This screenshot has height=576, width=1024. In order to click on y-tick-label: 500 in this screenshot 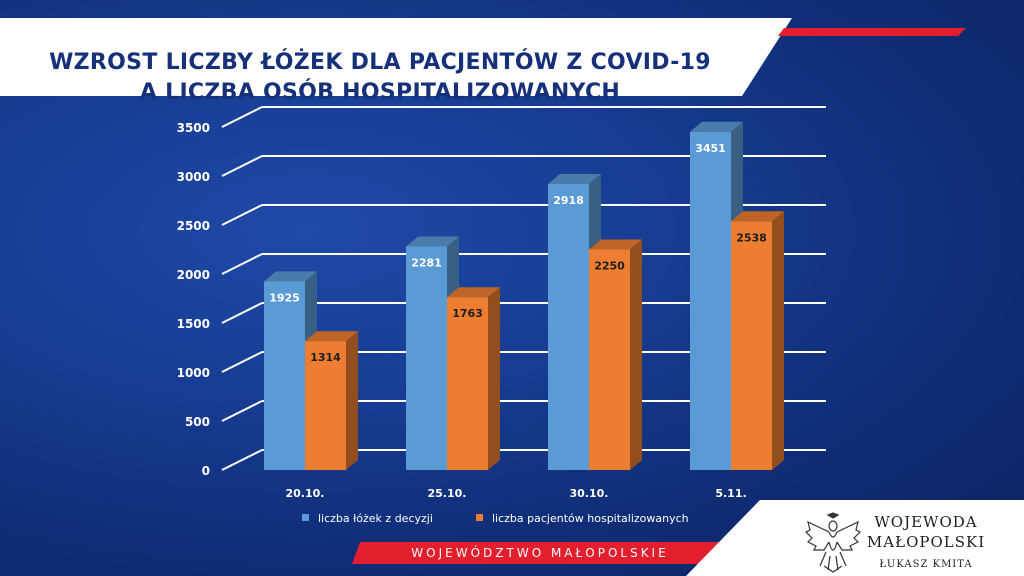, I will do `click(197, 422)`.